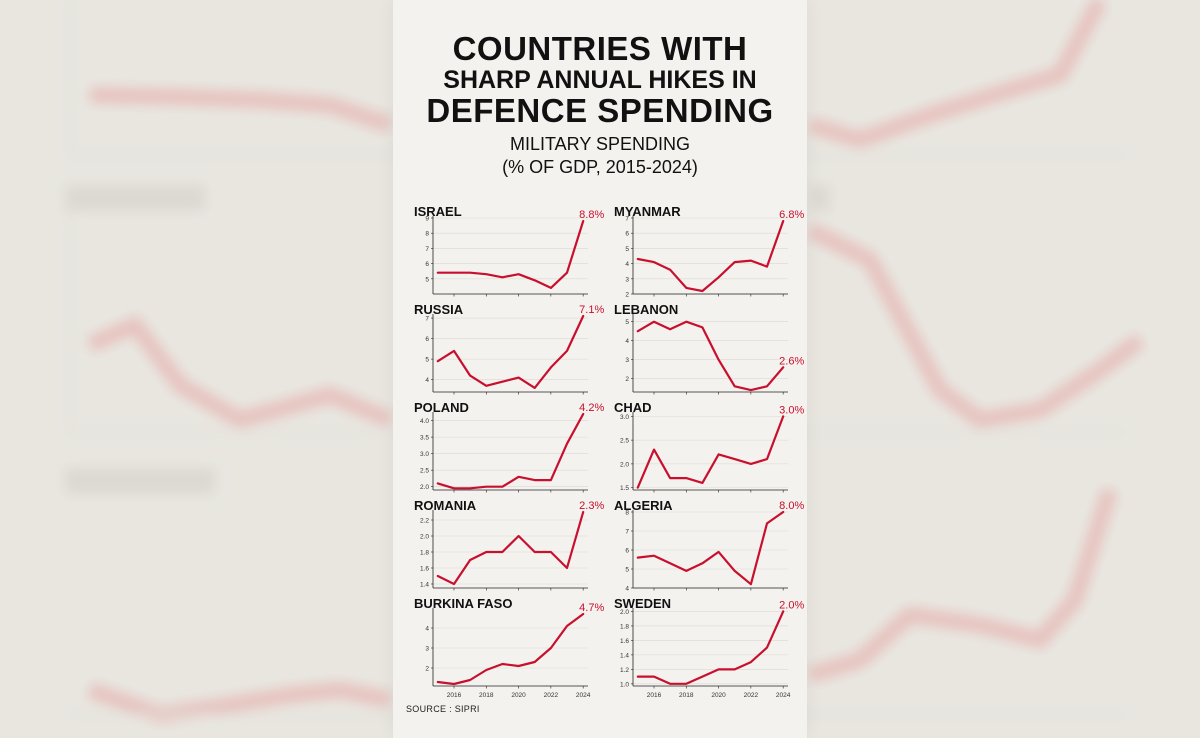  I want to click on y-tick-label-israel: 8, so click(427, 234).